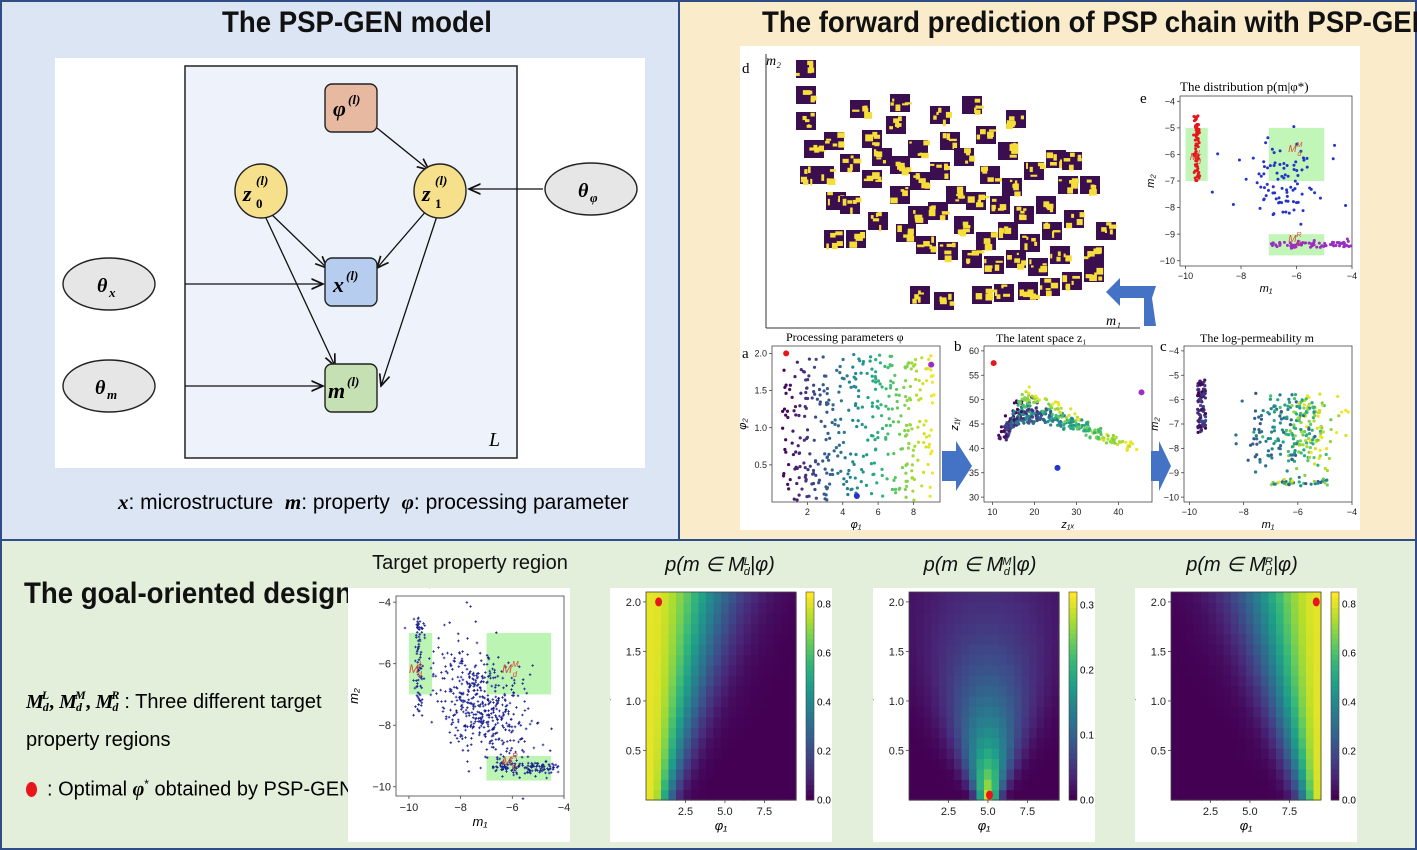  I want to click on svg-text: x, so click(338, 284).